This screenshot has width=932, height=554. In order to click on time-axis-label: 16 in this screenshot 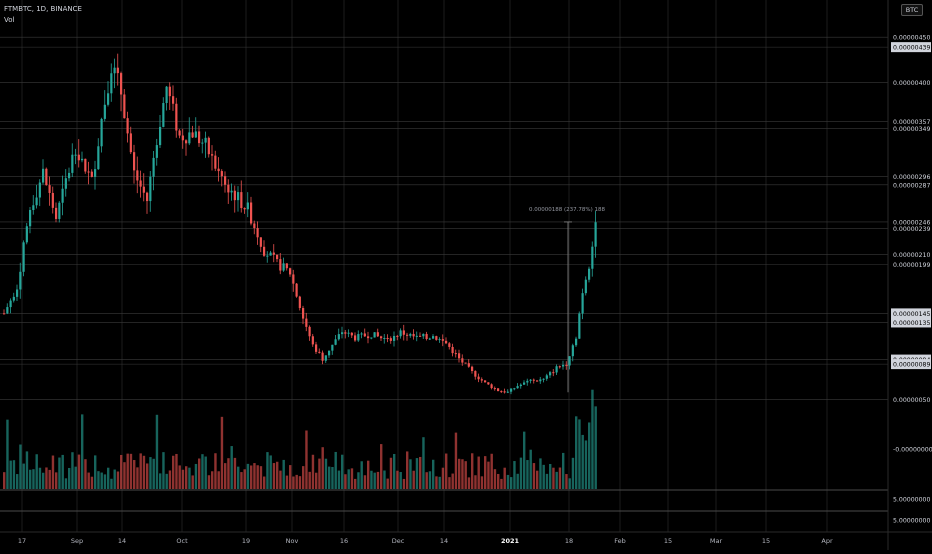, I will do `click(344, 541)`.